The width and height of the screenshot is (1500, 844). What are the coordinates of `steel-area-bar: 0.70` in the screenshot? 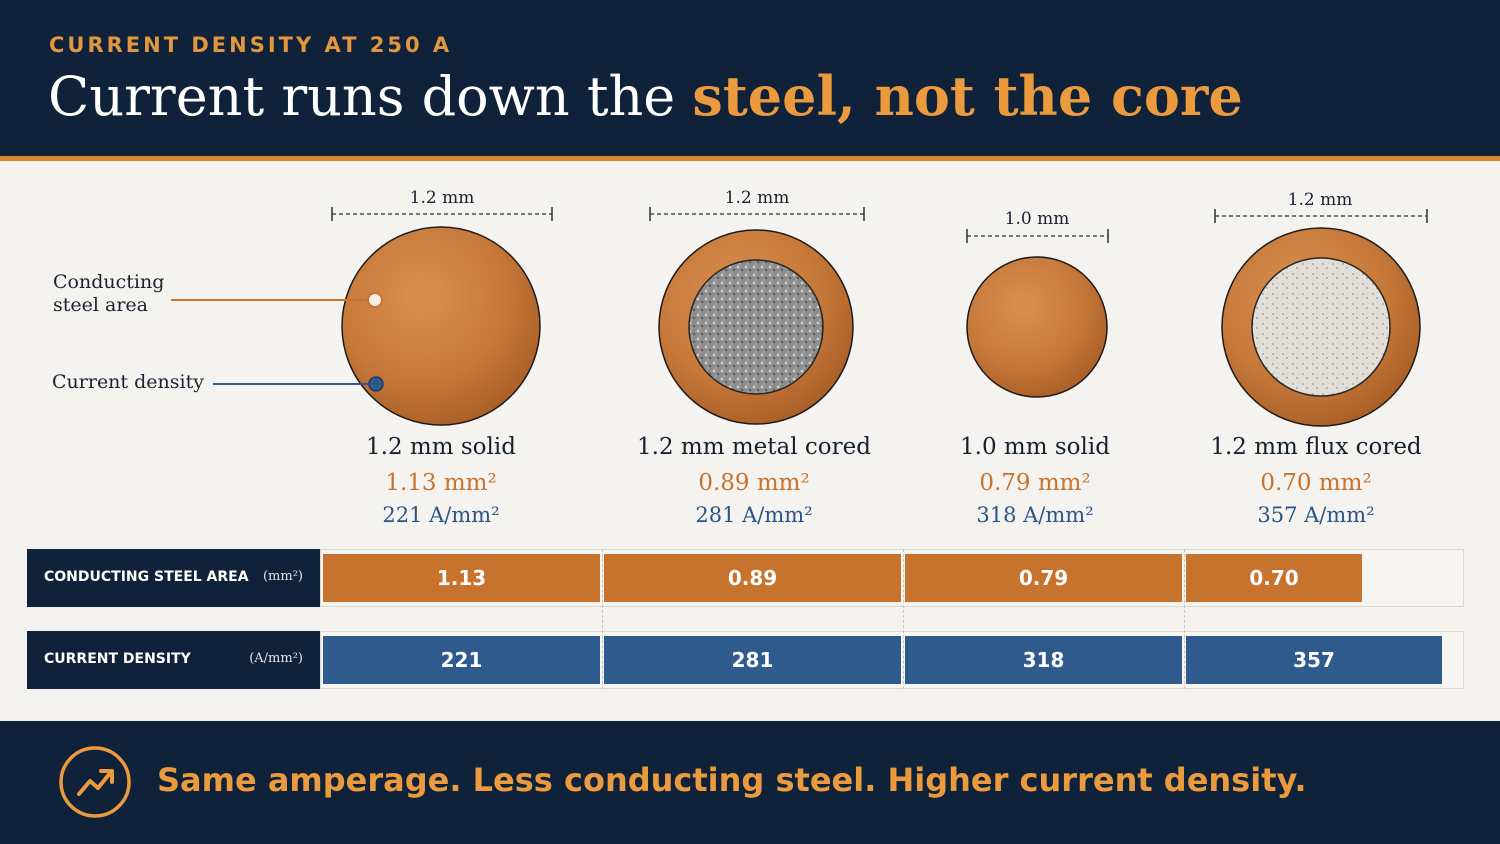 It's located at (1274, 578).